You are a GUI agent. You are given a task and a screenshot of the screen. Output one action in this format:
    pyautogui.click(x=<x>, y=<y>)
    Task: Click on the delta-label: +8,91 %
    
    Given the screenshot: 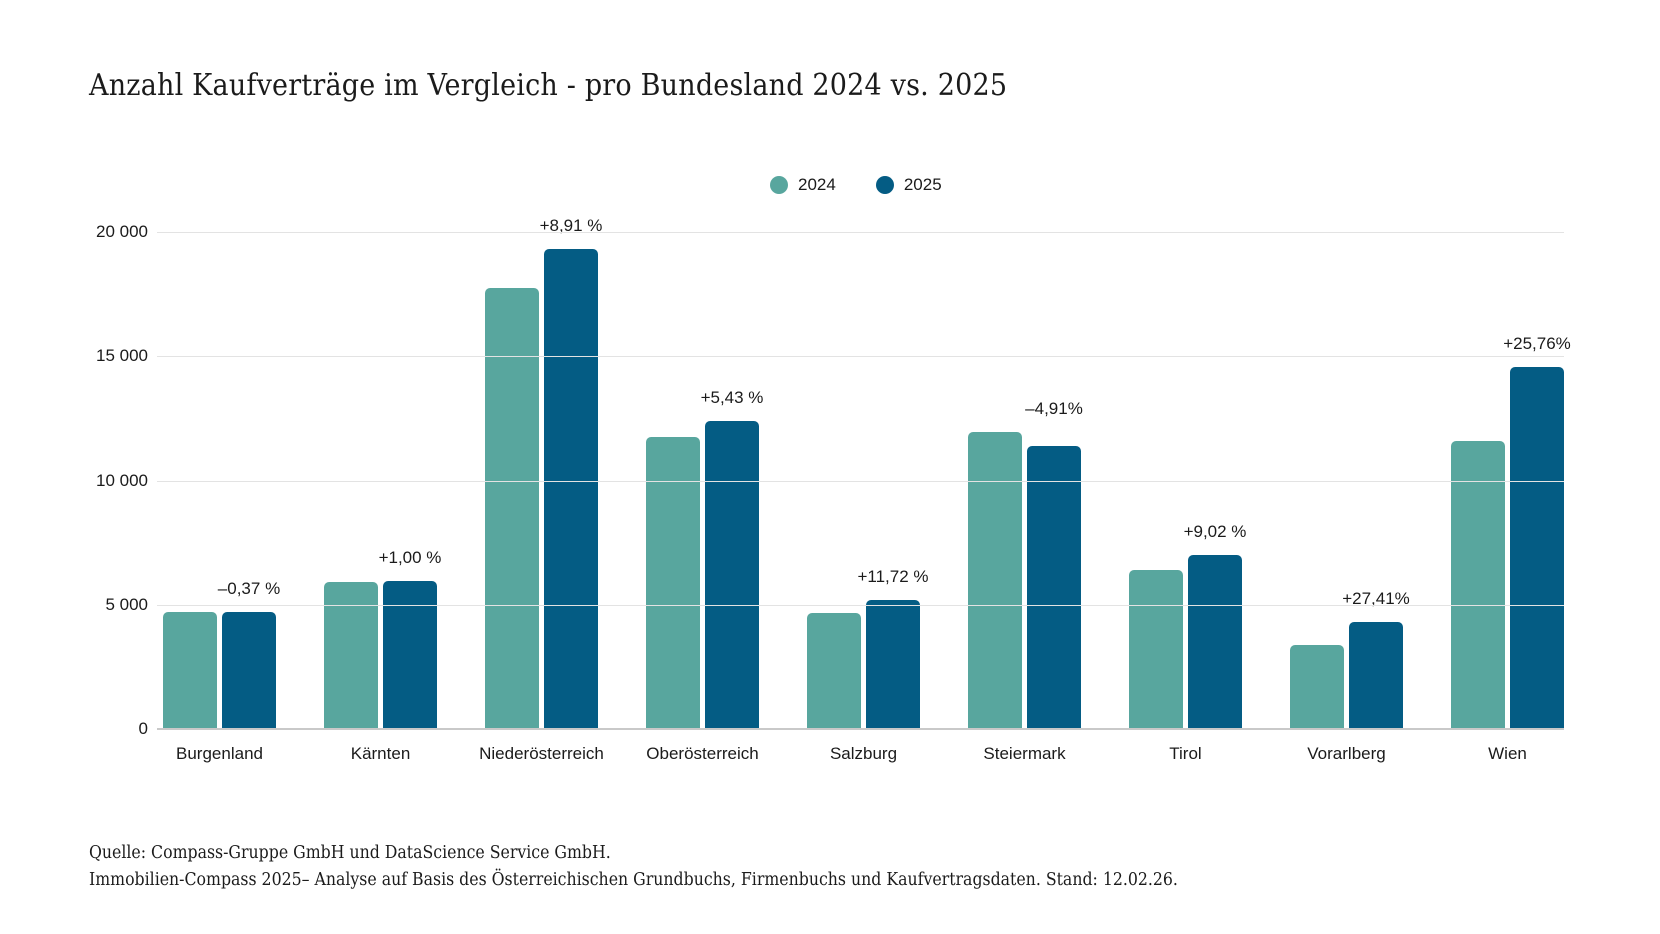 What is the action you would take?
    pyautogui.click(x=571, y=225)
    